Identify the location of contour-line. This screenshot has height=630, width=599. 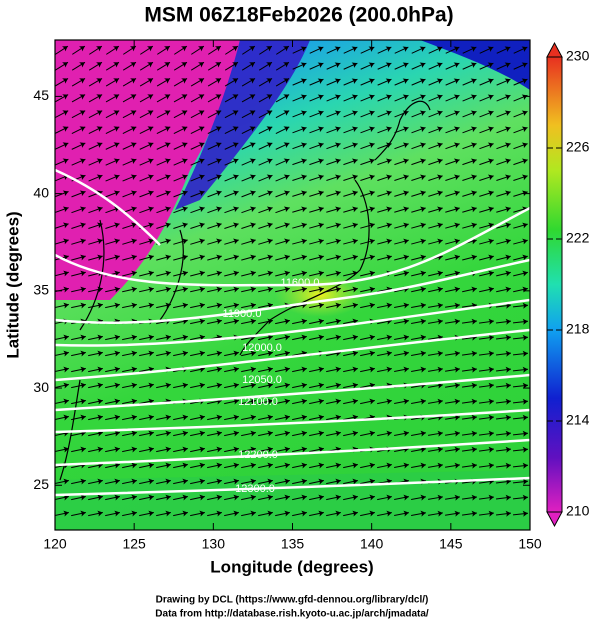
(292, 486).